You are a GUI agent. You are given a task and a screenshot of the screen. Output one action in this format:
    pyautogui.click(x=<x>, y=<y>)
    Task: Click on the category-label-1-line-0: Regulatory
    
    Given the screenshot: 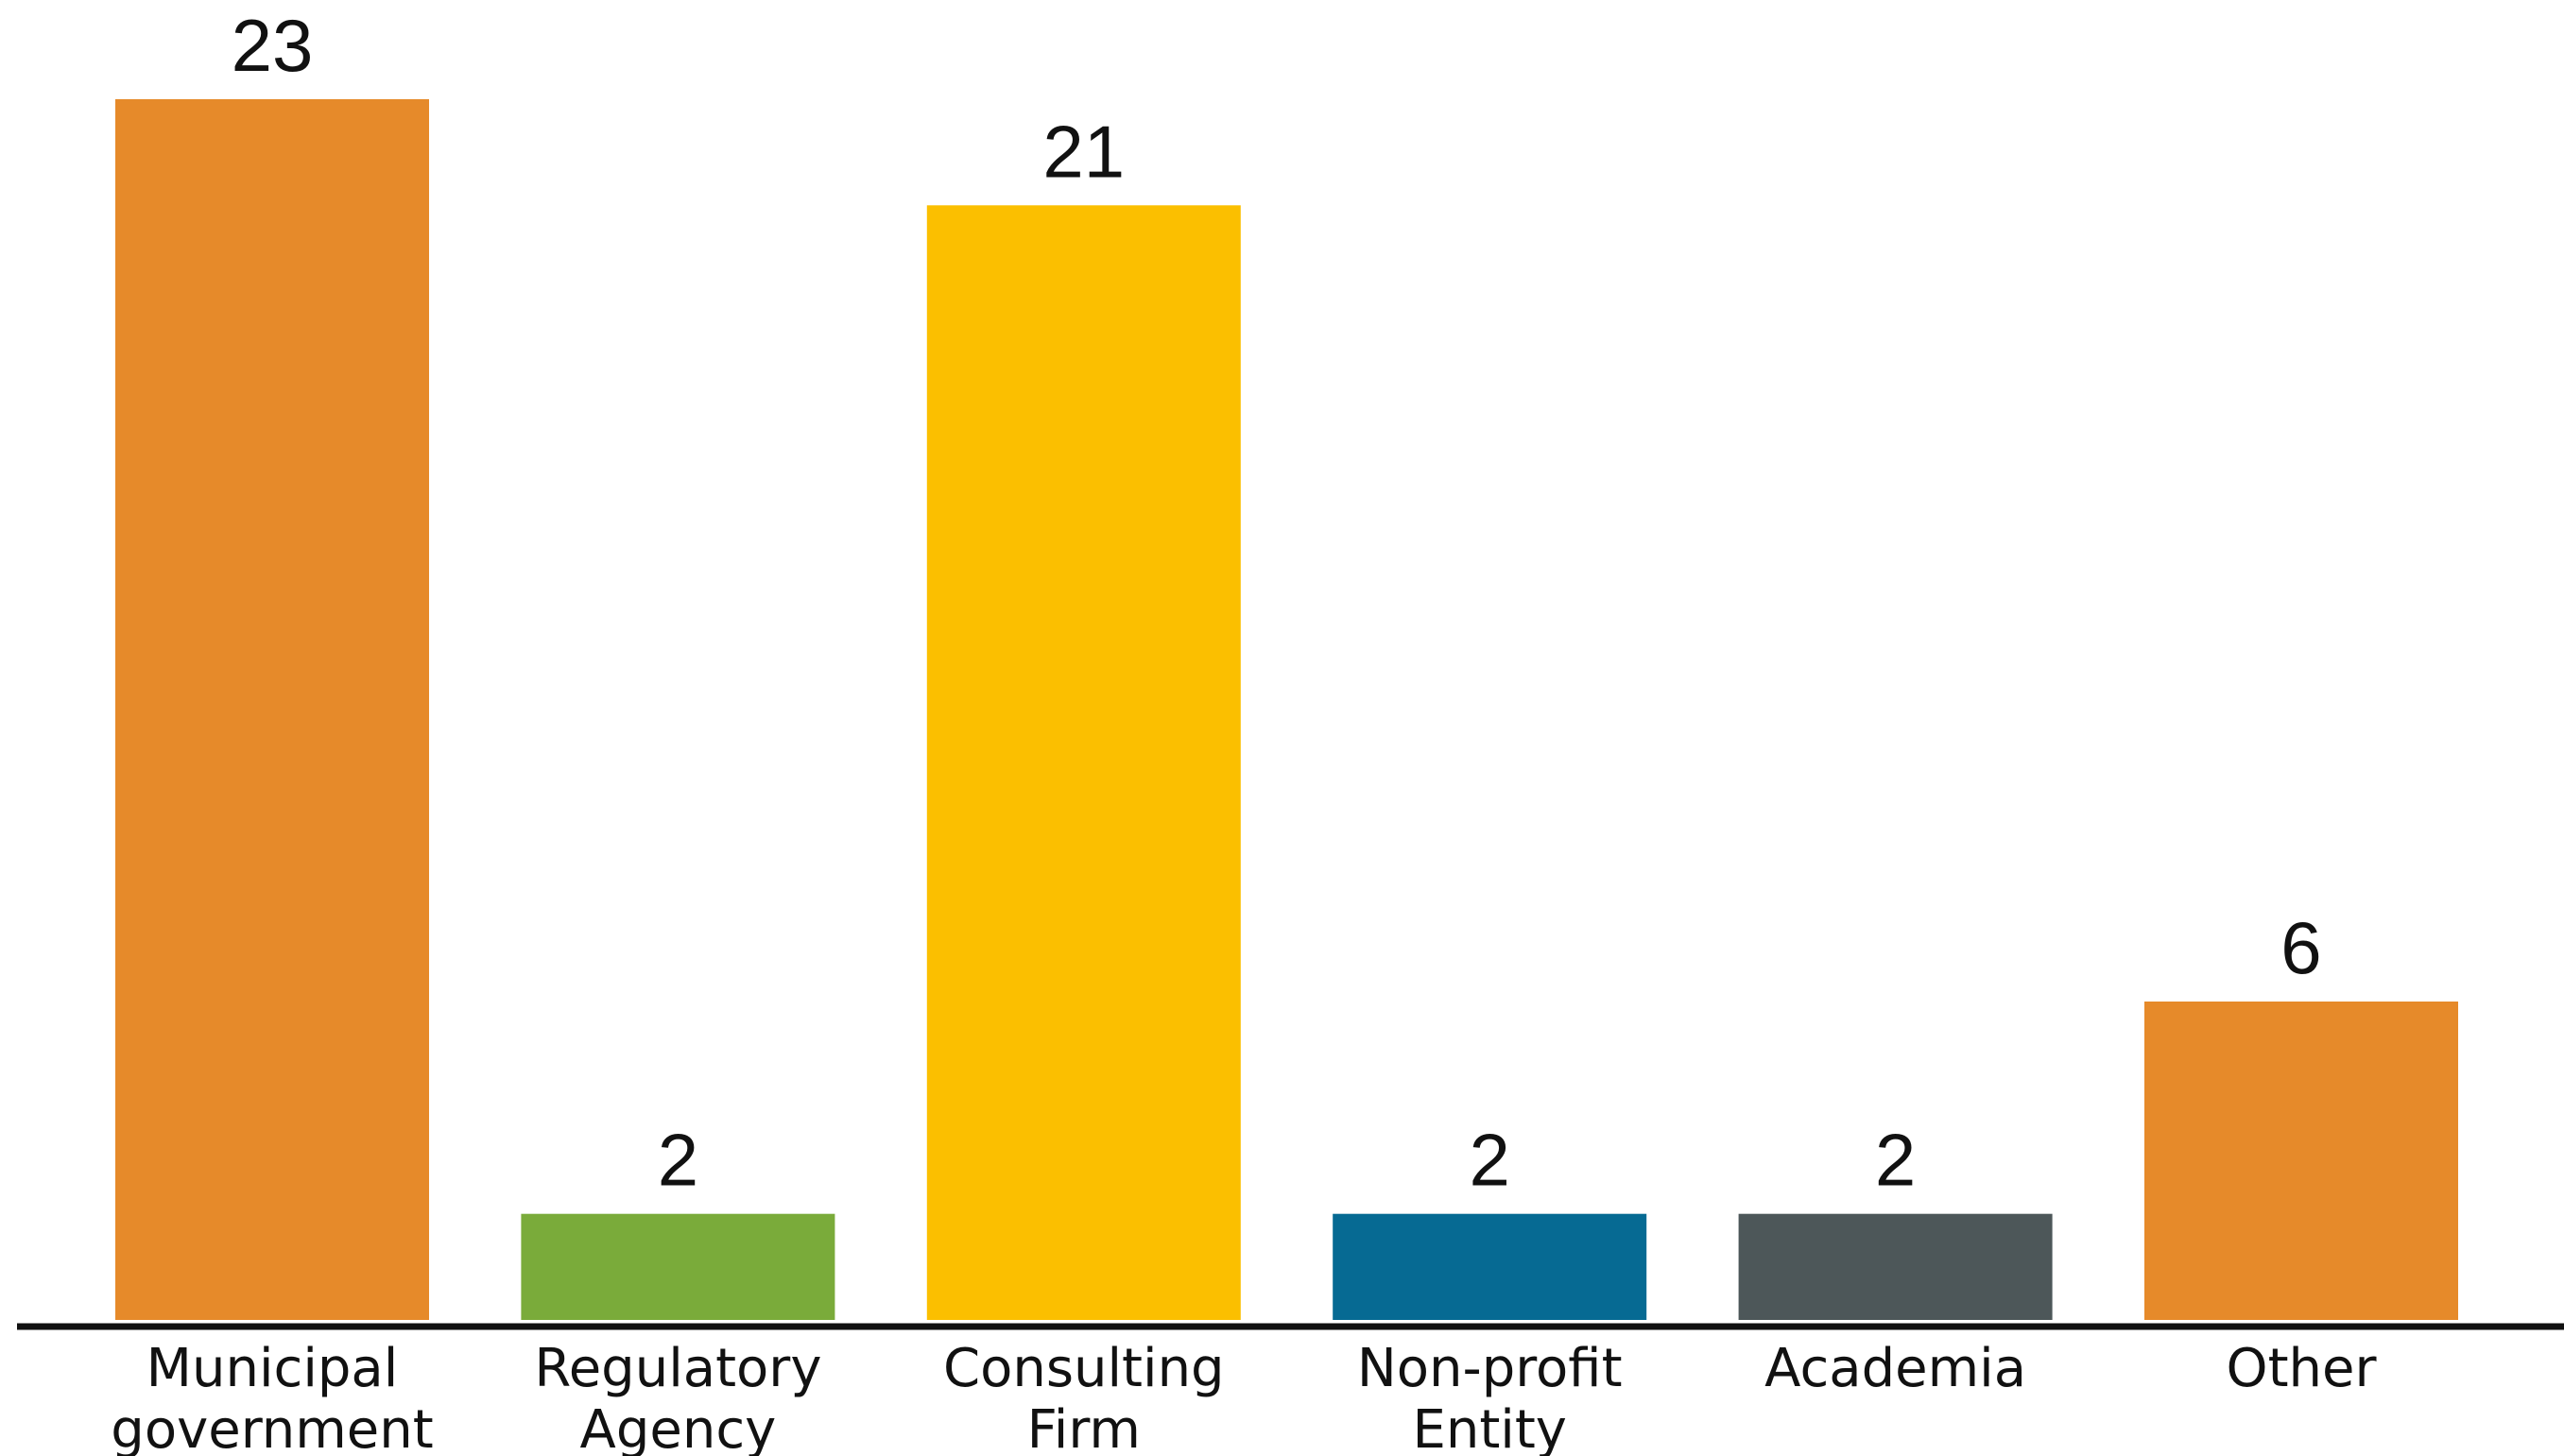 What is the action you would take?
    pyautogui.click(x=677, y=1368)
    